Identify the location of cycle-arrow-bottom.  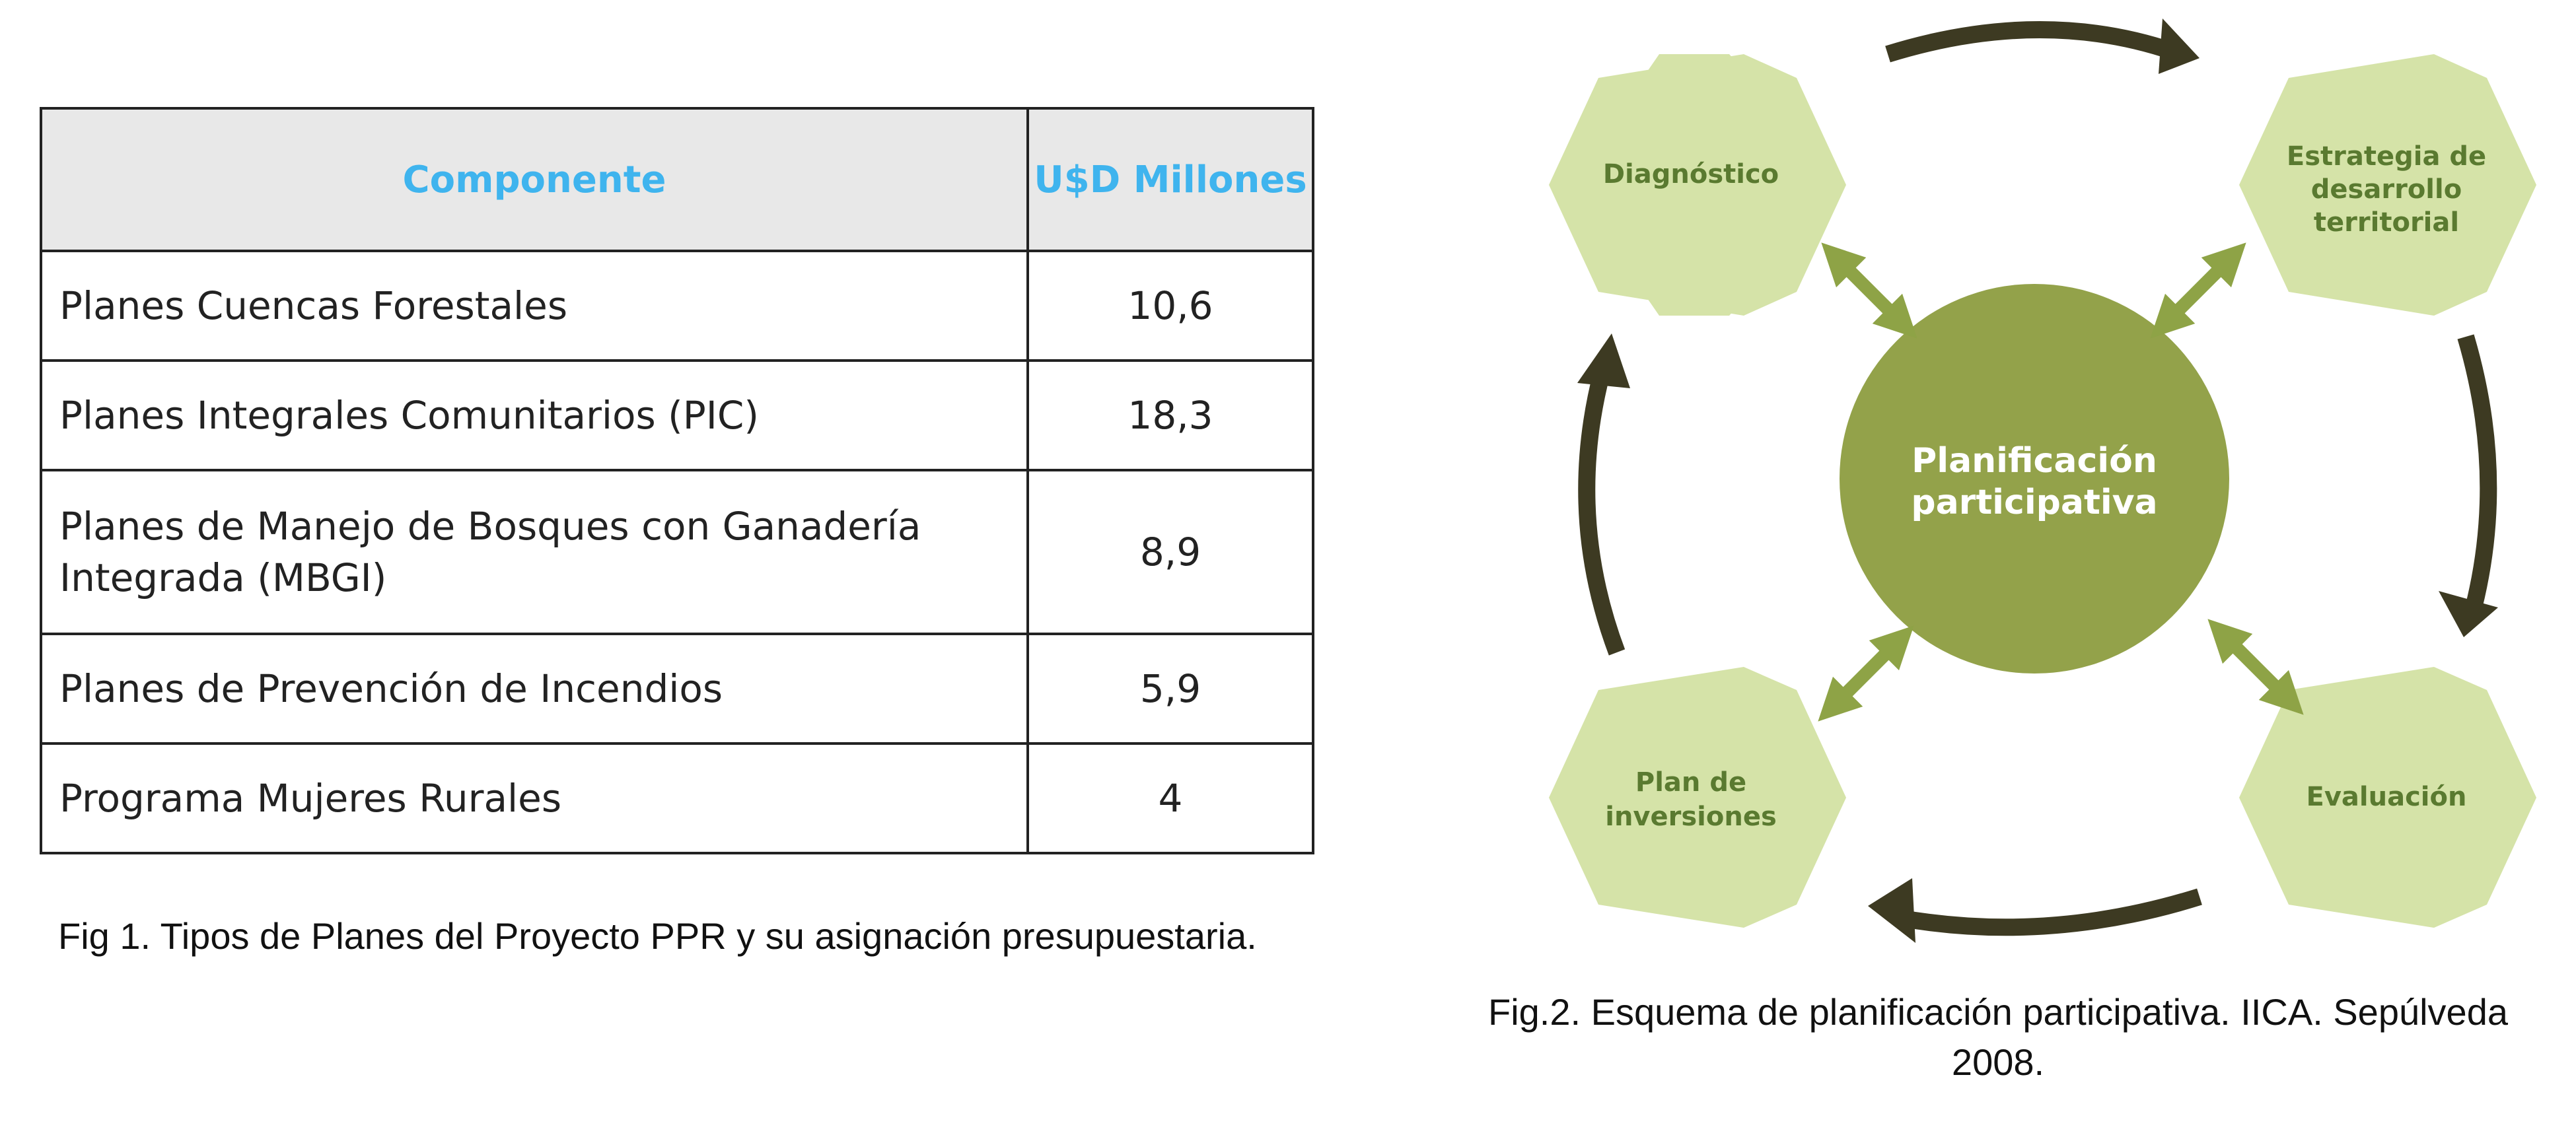
(2035, 910).